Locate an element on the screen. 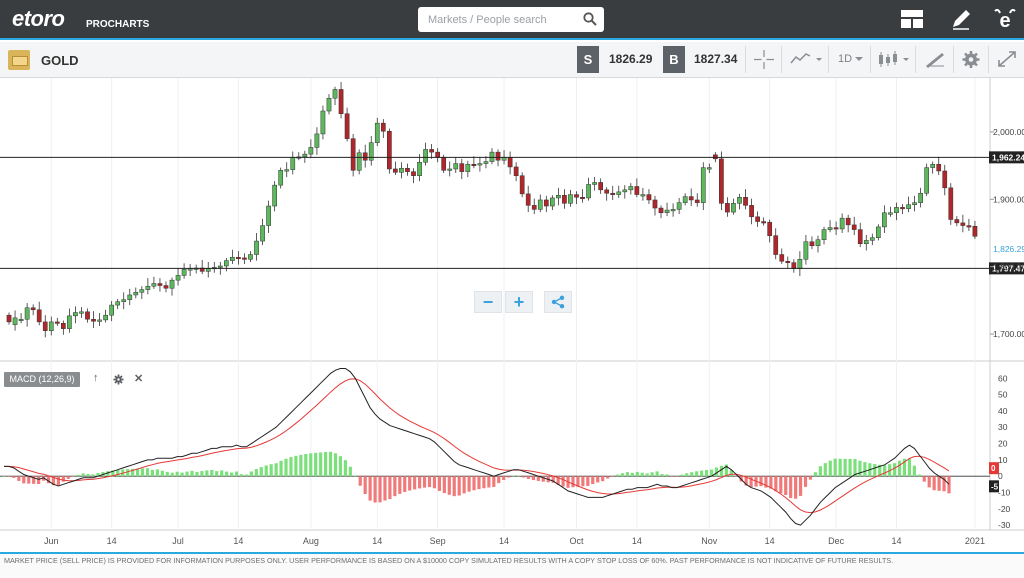 The height and width of the screenshot is (578, 1024). ruler-icon is located at coordinates (935, 60).